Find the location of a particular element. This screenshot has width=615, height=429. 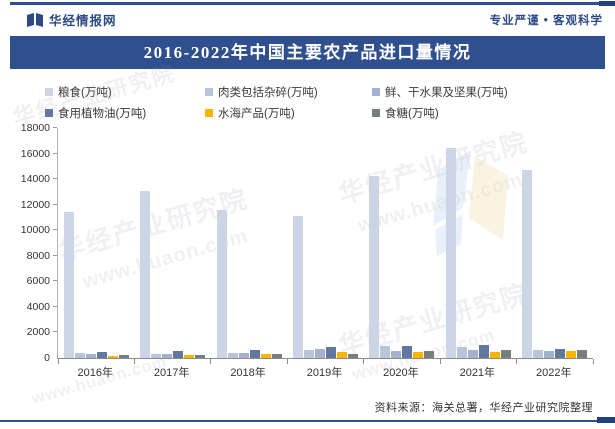

brand: 华经情报网 is located at coordinates (72, 19).